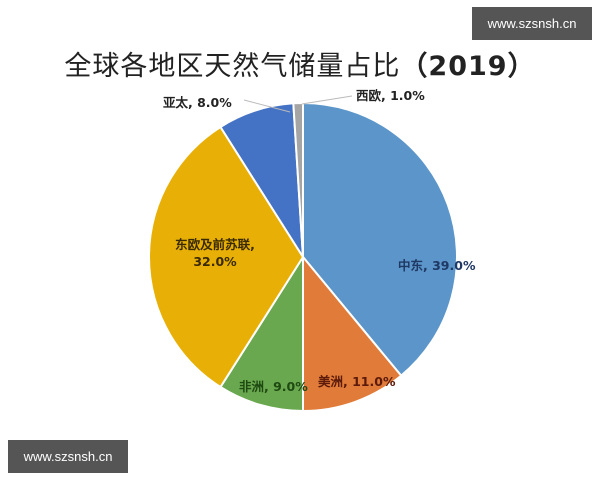 The width and height of the screenshot is (600, 480). I want to click on label-africa: 非洲, 9.0%, so click(273, 386).